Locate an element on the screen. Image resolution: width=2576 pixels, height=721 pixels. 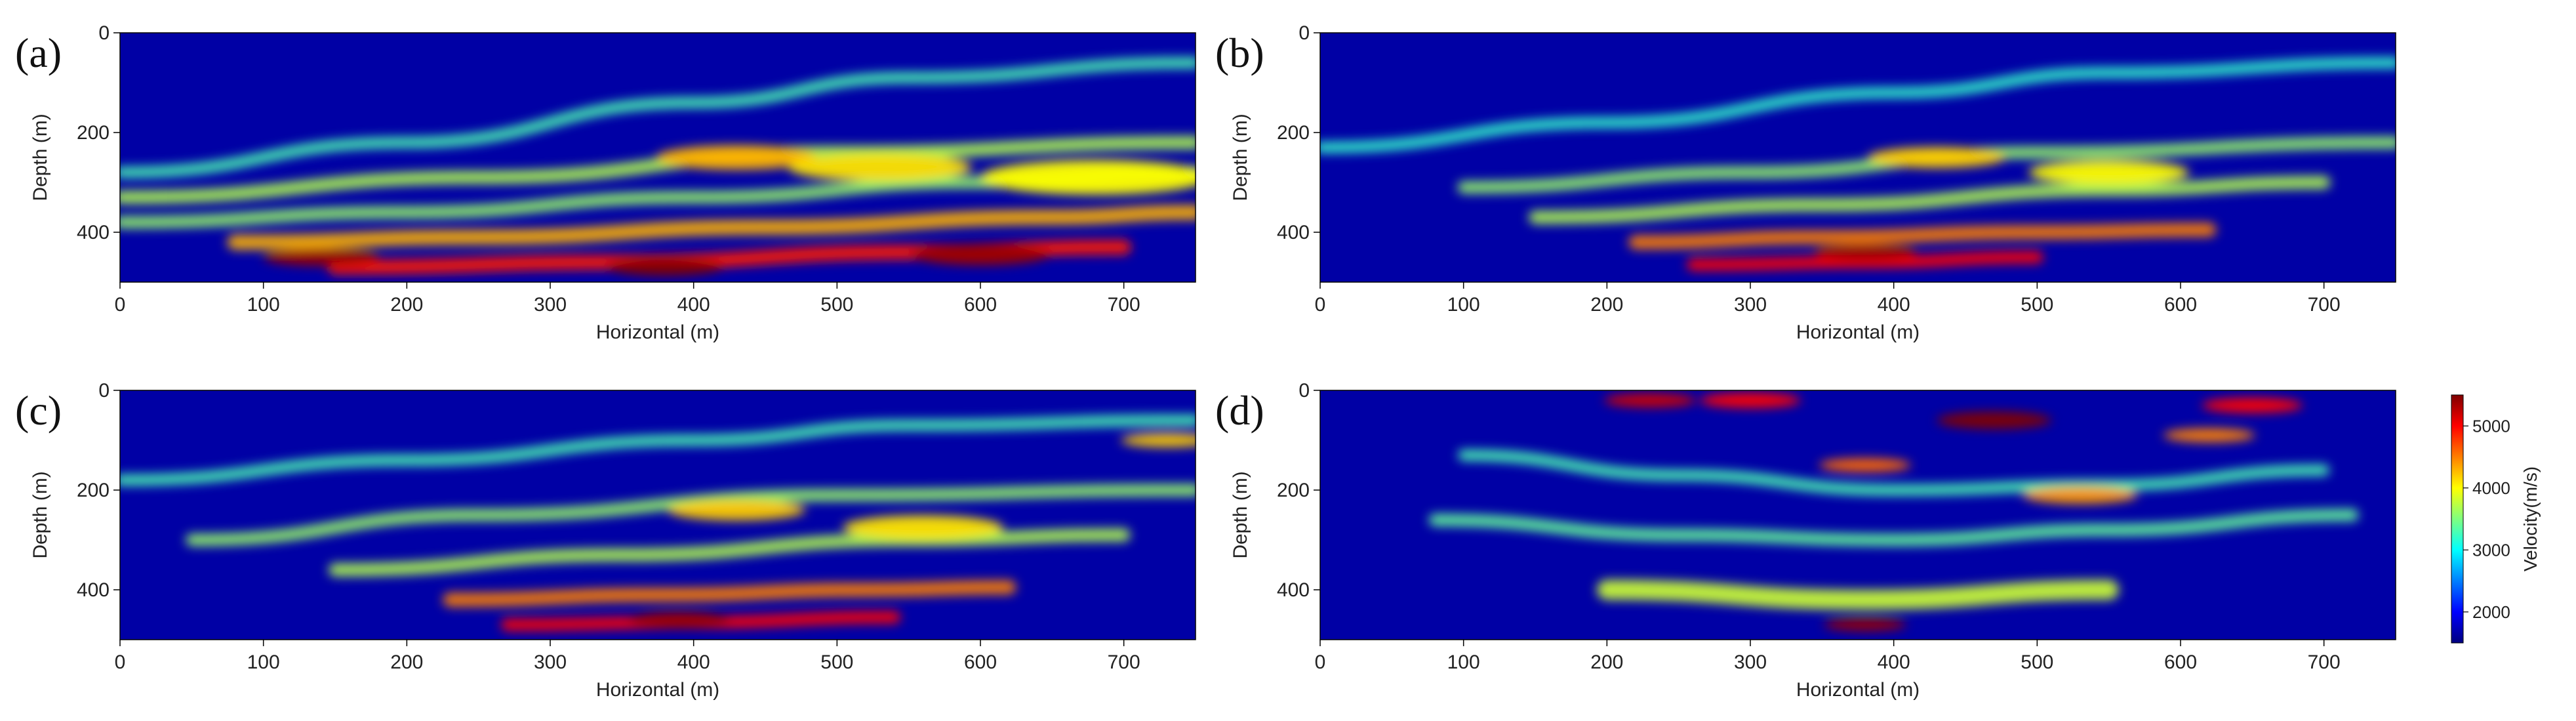
colorbar: 2000 3000 4000 5000 Velocity(m/s) is located at coordinates (2496, 519).